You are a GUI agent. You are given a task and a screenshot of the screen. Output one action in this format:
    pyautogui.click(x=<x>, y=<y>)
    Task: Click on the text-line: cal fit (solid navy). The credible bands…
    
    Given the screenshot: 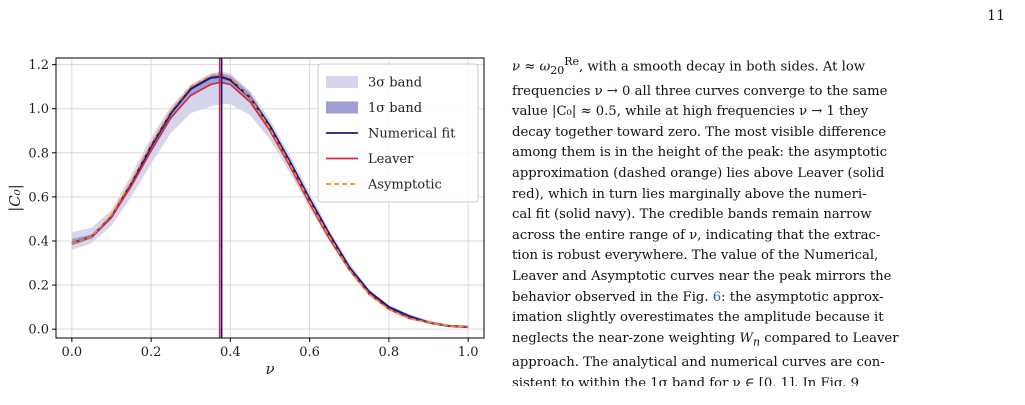 What is the action you would take?
    pyautogui.click(x=692, y=215)
    